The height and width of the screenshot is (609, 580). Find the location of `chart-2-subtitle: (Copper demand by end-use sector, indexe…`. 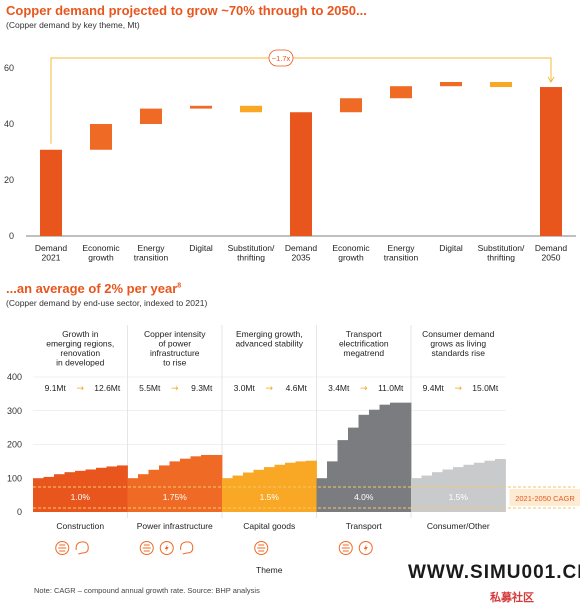

chart-2-subtitle: (Copper demand by end-use sector, indexe… is located at coordinates (107, 303).